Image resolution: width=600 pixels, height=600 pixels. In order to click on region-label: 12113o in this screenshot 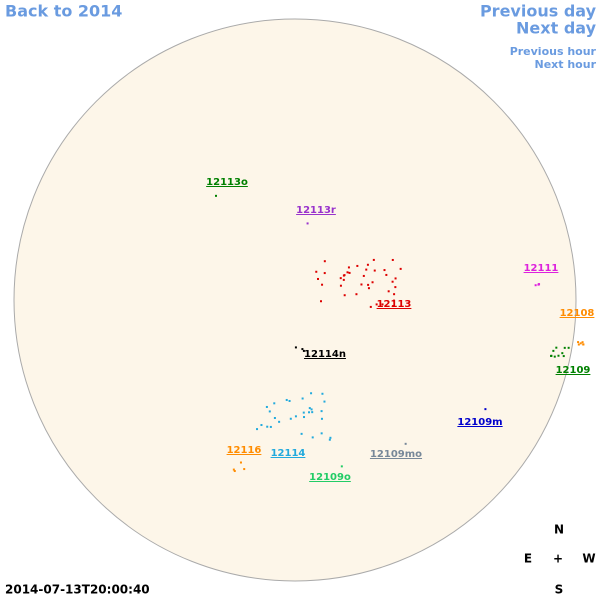, I will do `click(227, 182)`.